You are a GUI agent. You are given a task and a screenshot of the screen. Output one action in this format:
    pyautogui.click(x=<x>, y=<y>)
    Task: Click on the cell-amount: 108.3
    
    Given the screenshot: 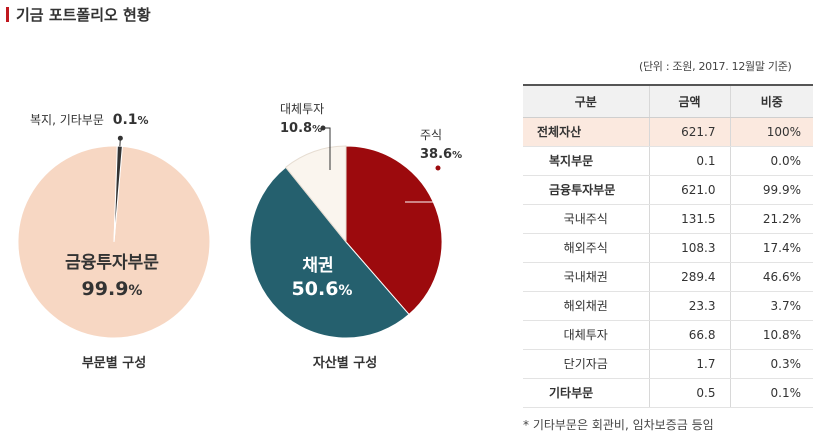 What is the action you would take?
    pyautogui.click(x=689, y=248)
    